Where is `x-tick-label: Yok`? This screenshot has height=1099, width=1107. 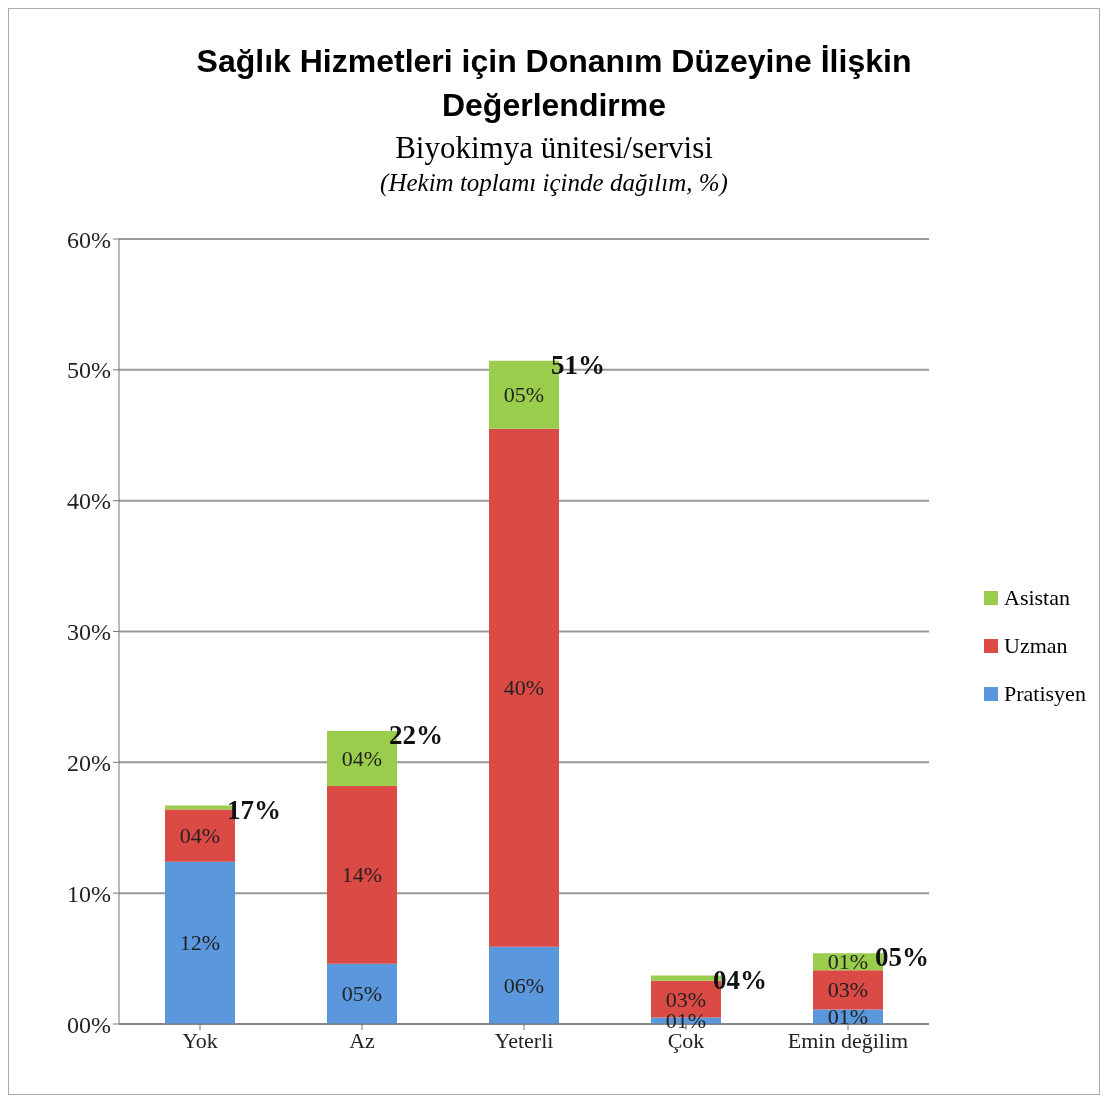 x-tick-label: Yok is located at coordinates (200, 1040).